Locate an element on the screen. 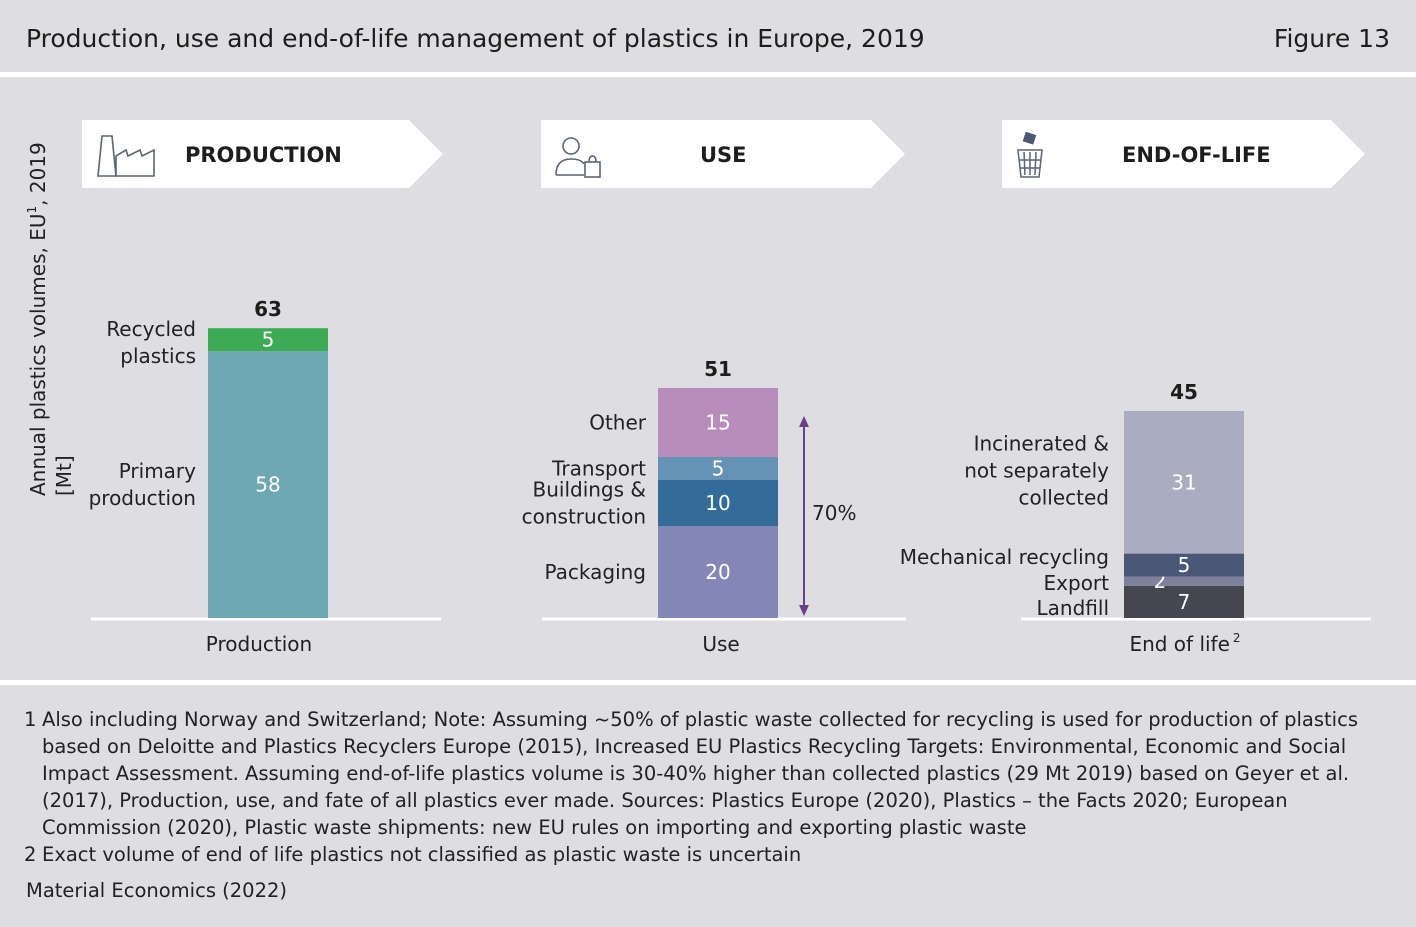  bar-segment-recycled-plastics is located at coordinates (268, 340).